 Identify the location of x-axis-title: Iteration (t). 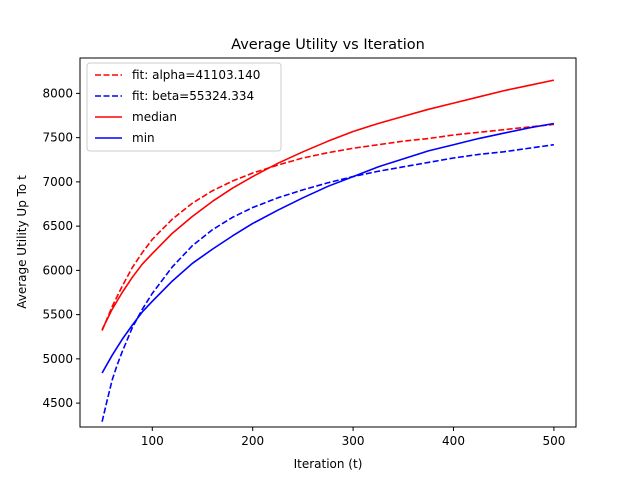
(328, 464).